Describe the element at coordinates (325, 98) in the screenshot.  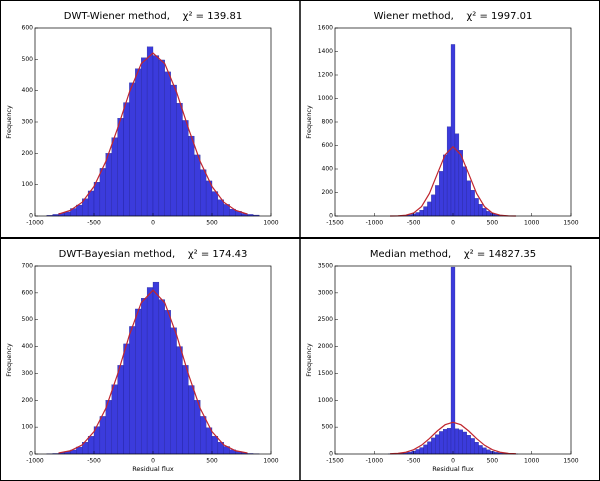
I see `y-tick-label: 1000` at that location.